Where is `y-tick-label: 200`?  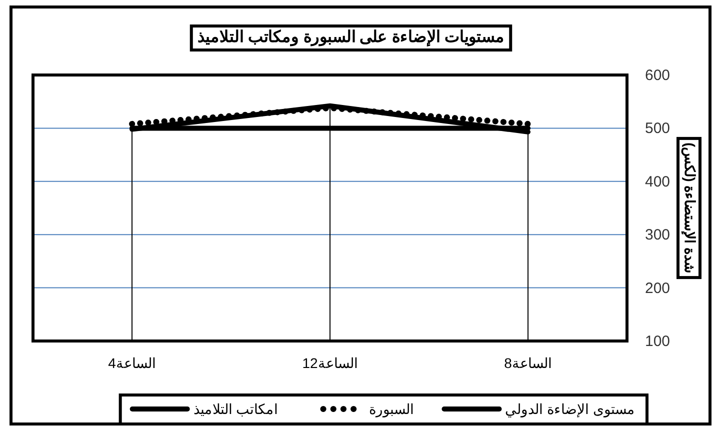
y-tick-label: 200 is located at coordinates (657, 288).